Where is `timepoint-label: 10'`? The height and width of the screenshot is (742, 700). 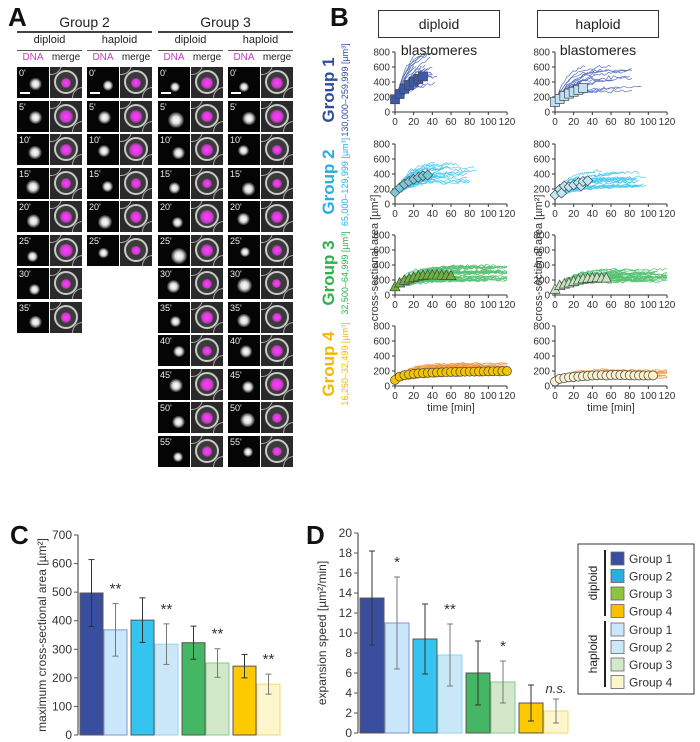 timepoint-label: 10' is located at coordinates (25, 140).